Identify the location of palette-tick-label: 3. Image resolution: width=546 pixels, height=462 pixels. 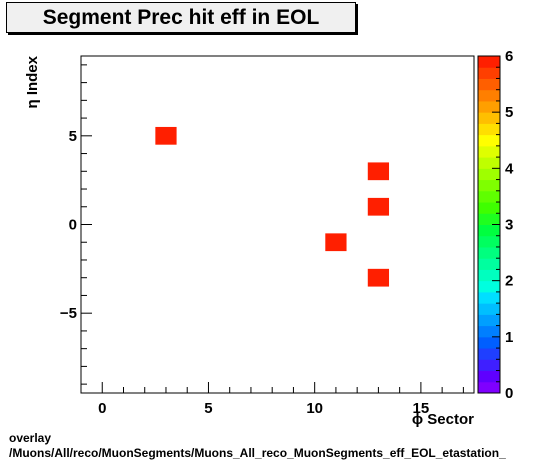
(509, 225).